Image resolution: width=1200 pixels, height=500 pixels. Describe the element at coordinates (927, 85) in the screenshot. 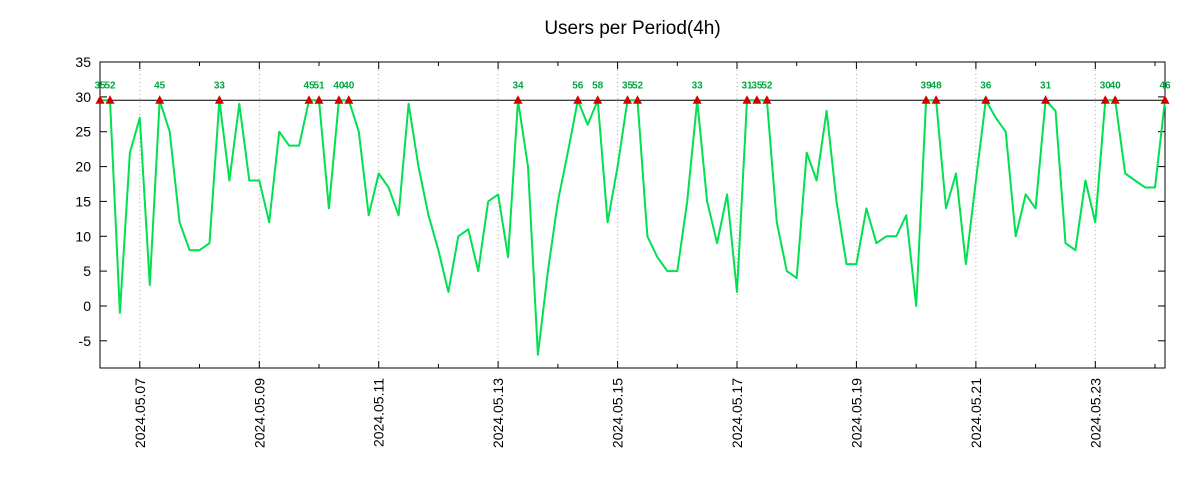

I see `peak-value-label: 39` at that location.